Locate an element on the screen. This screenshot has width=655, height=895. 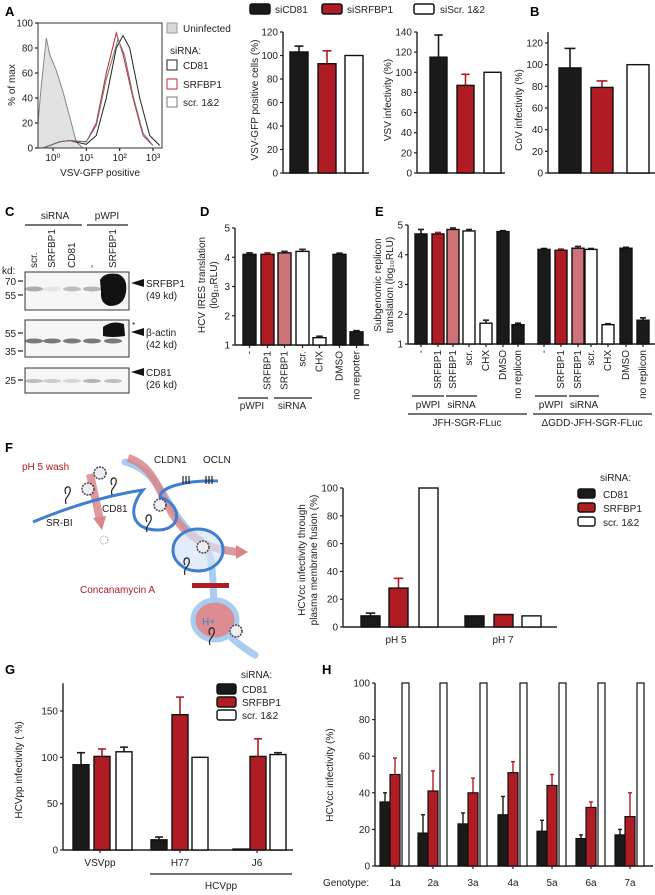
band-name: β-actin is located at coordinates (161, 333).